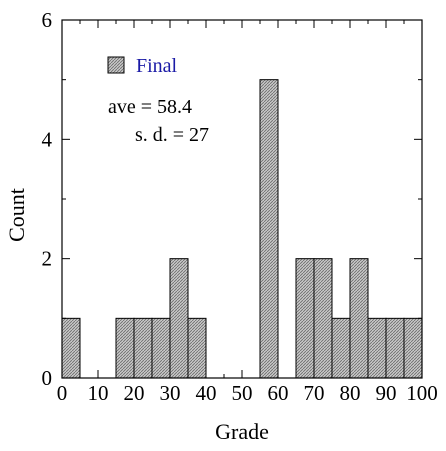 Image resolution: width=446 pixels, height=451 pixels. Describe the element at coordinates (62, 393) in the screenshot. I see `x-tick-label: 0` at that location.